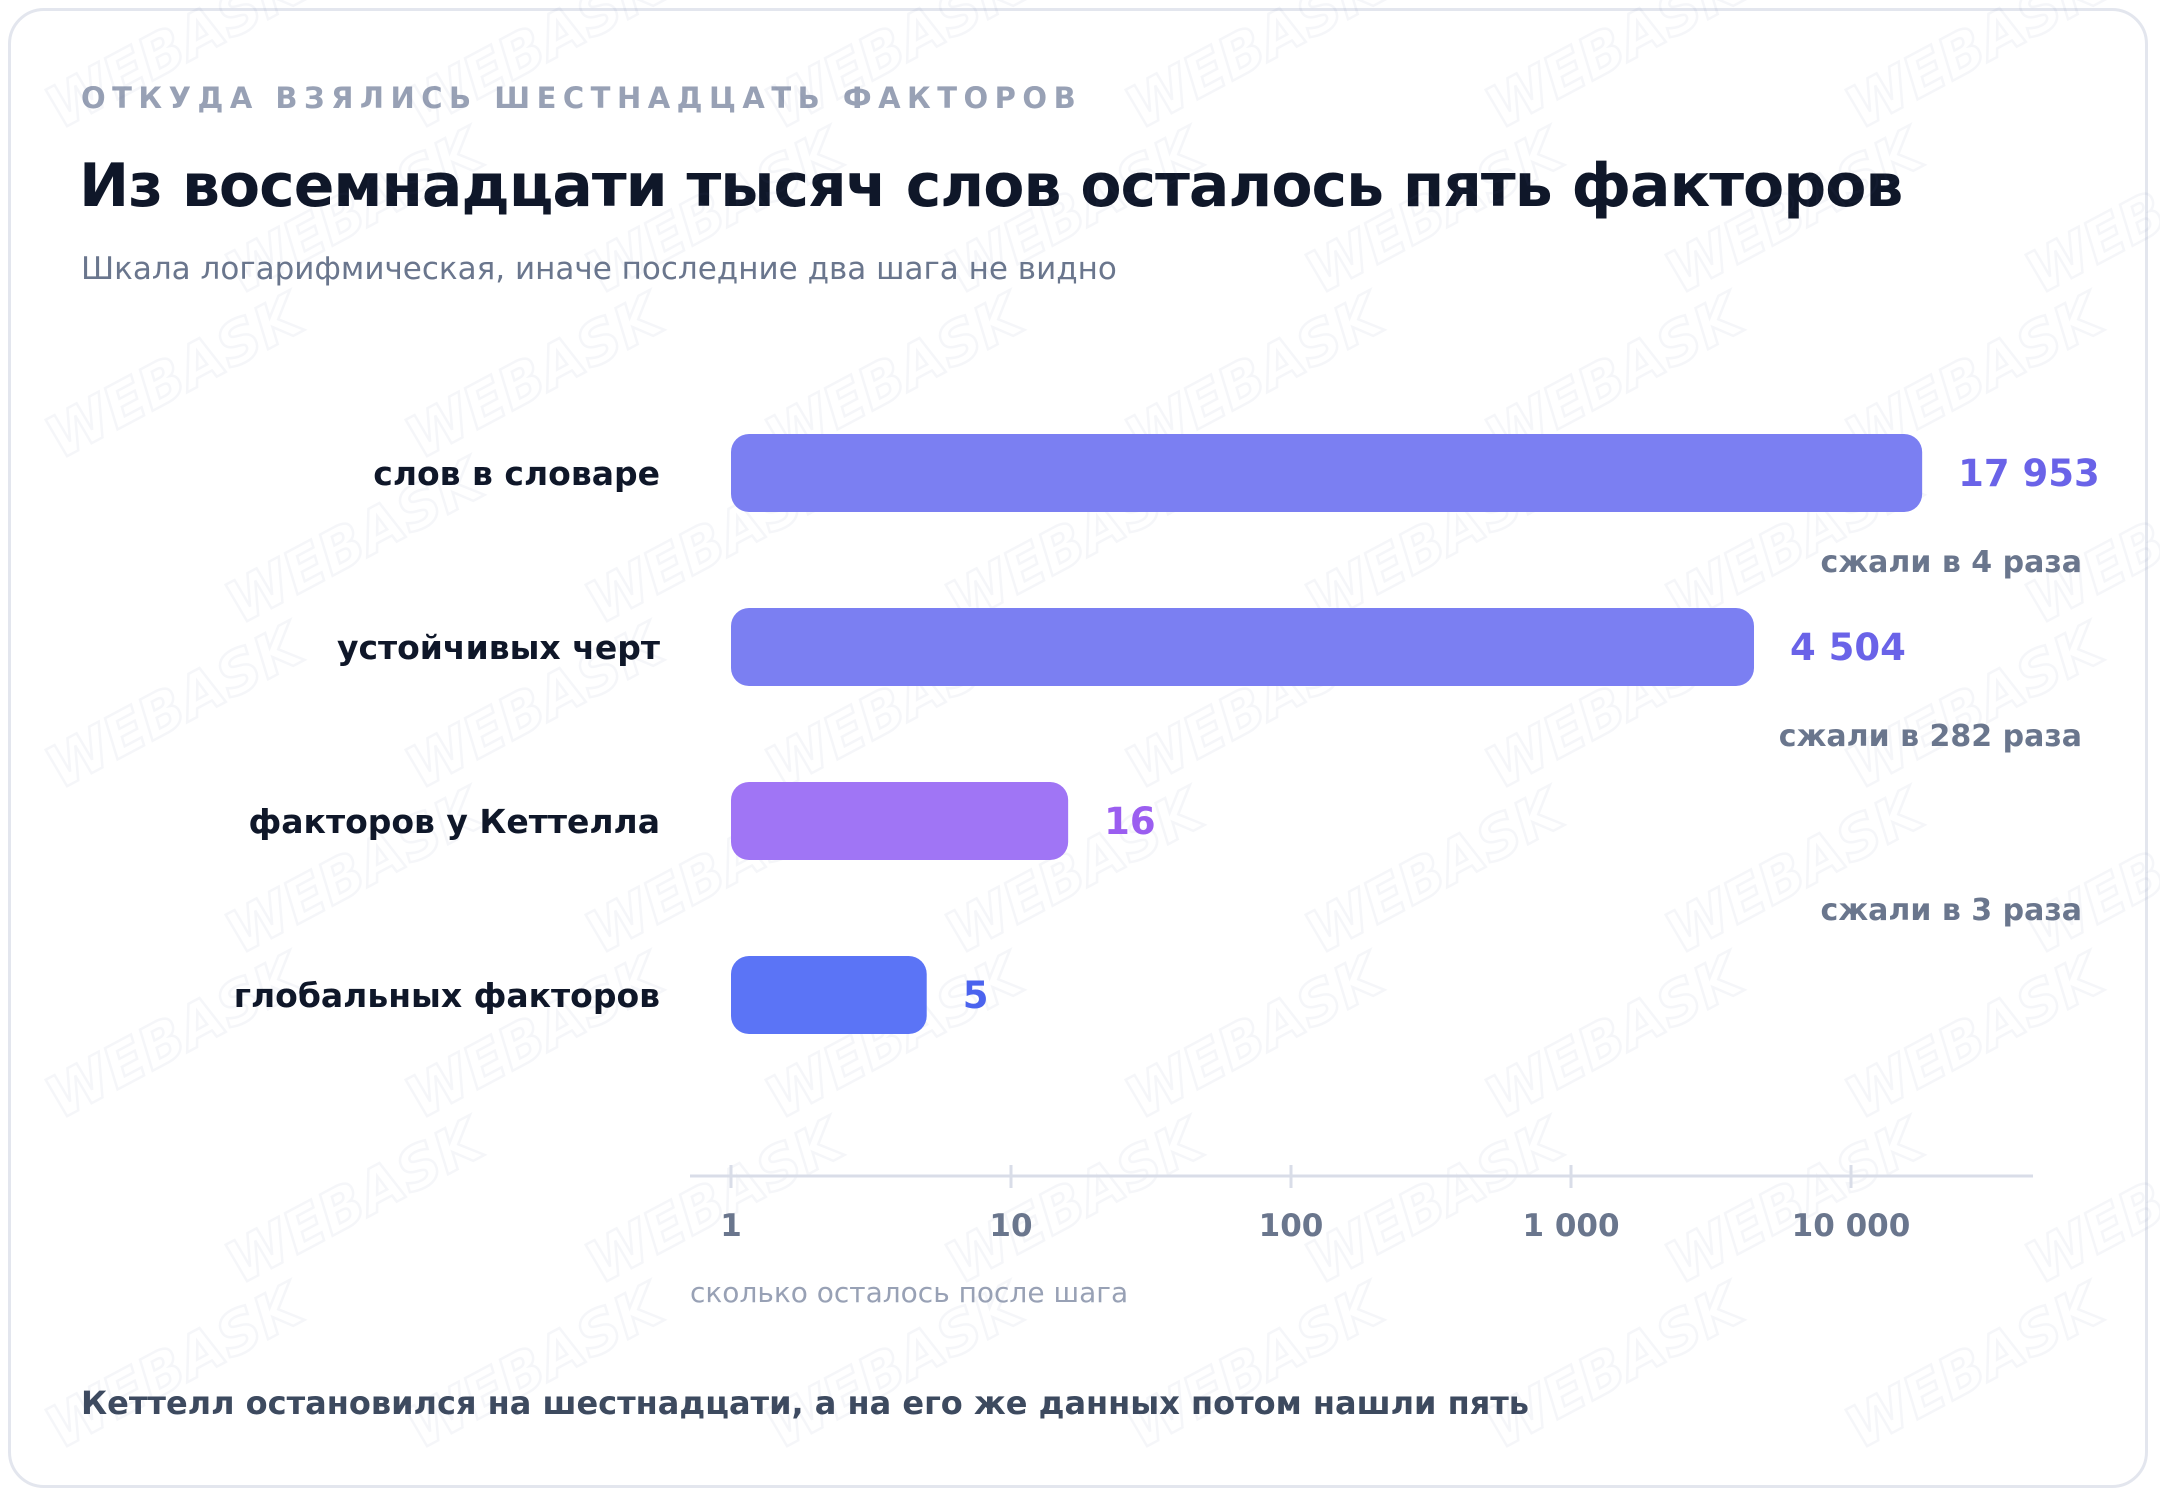 The height and width of the screenshot is (1500, 2160). What do you see at coordinates (1951, 562) in the screenshot?
I see `step-annotation: сжали в 4 раза` at bounding box center [1951, 562].